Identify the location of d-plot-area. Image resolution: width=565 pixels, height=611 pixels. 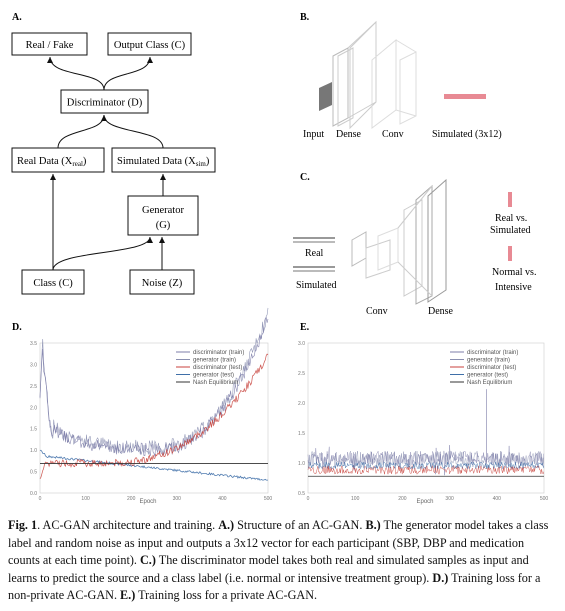
(154, 418).